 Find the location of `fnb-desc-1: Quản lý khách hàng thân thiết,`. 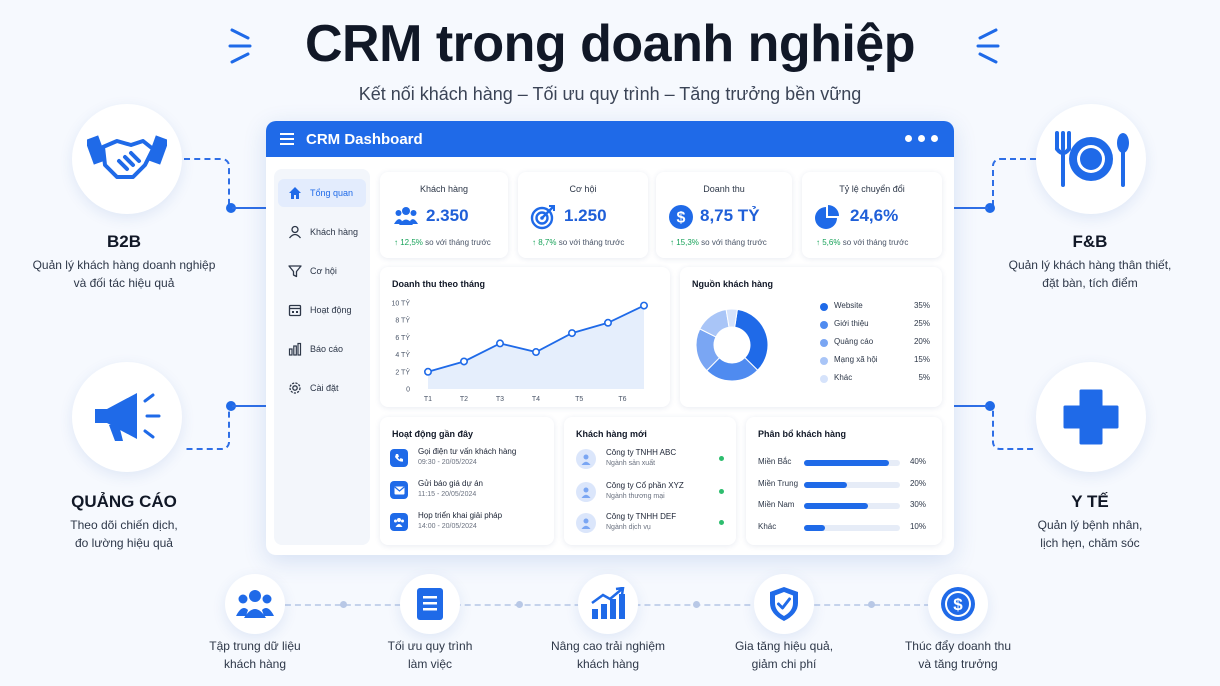

fnb-desc-1: Quản lý khách hàng thân thiết, is located at coordinates (1090, 265).